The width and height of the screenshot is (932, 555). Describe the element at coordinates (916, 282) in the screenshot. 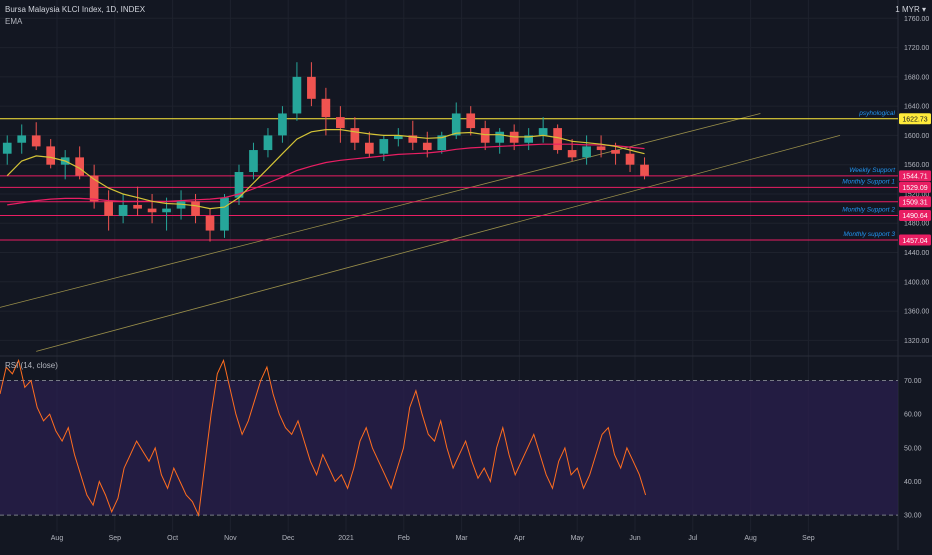

I see `y-tick-label: 1400.00` at that location.